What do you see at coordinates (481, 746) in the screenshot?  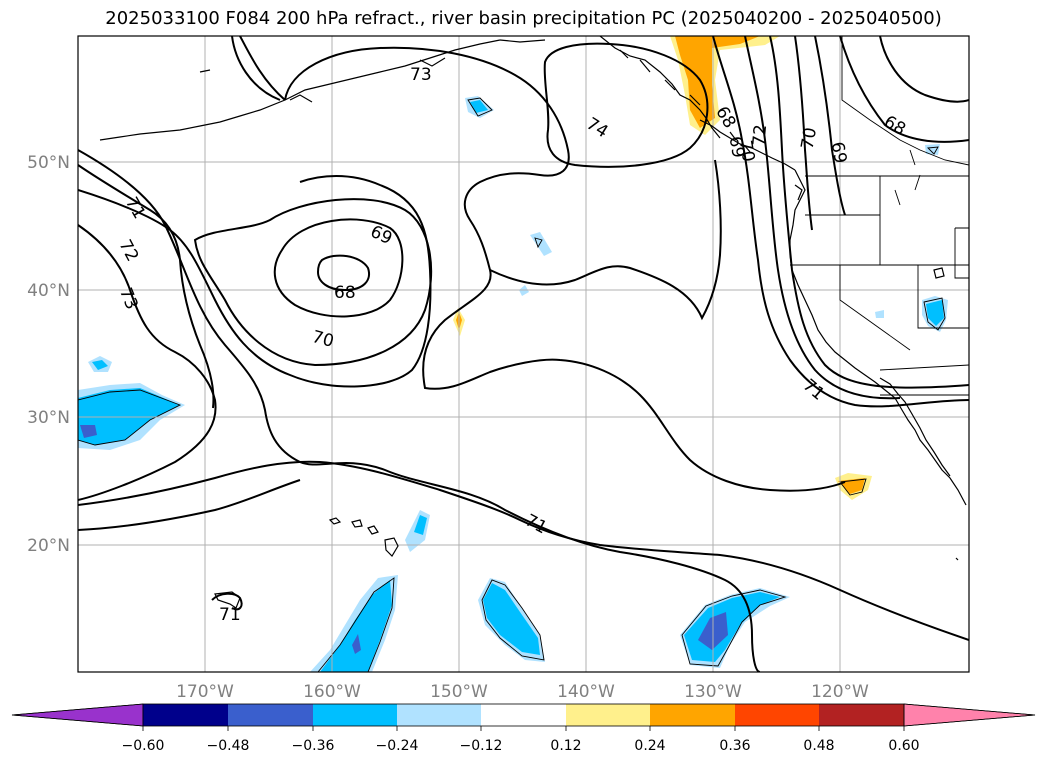 I see `colorbar-tick-label: −0.12` at bounding box center [481, 746].